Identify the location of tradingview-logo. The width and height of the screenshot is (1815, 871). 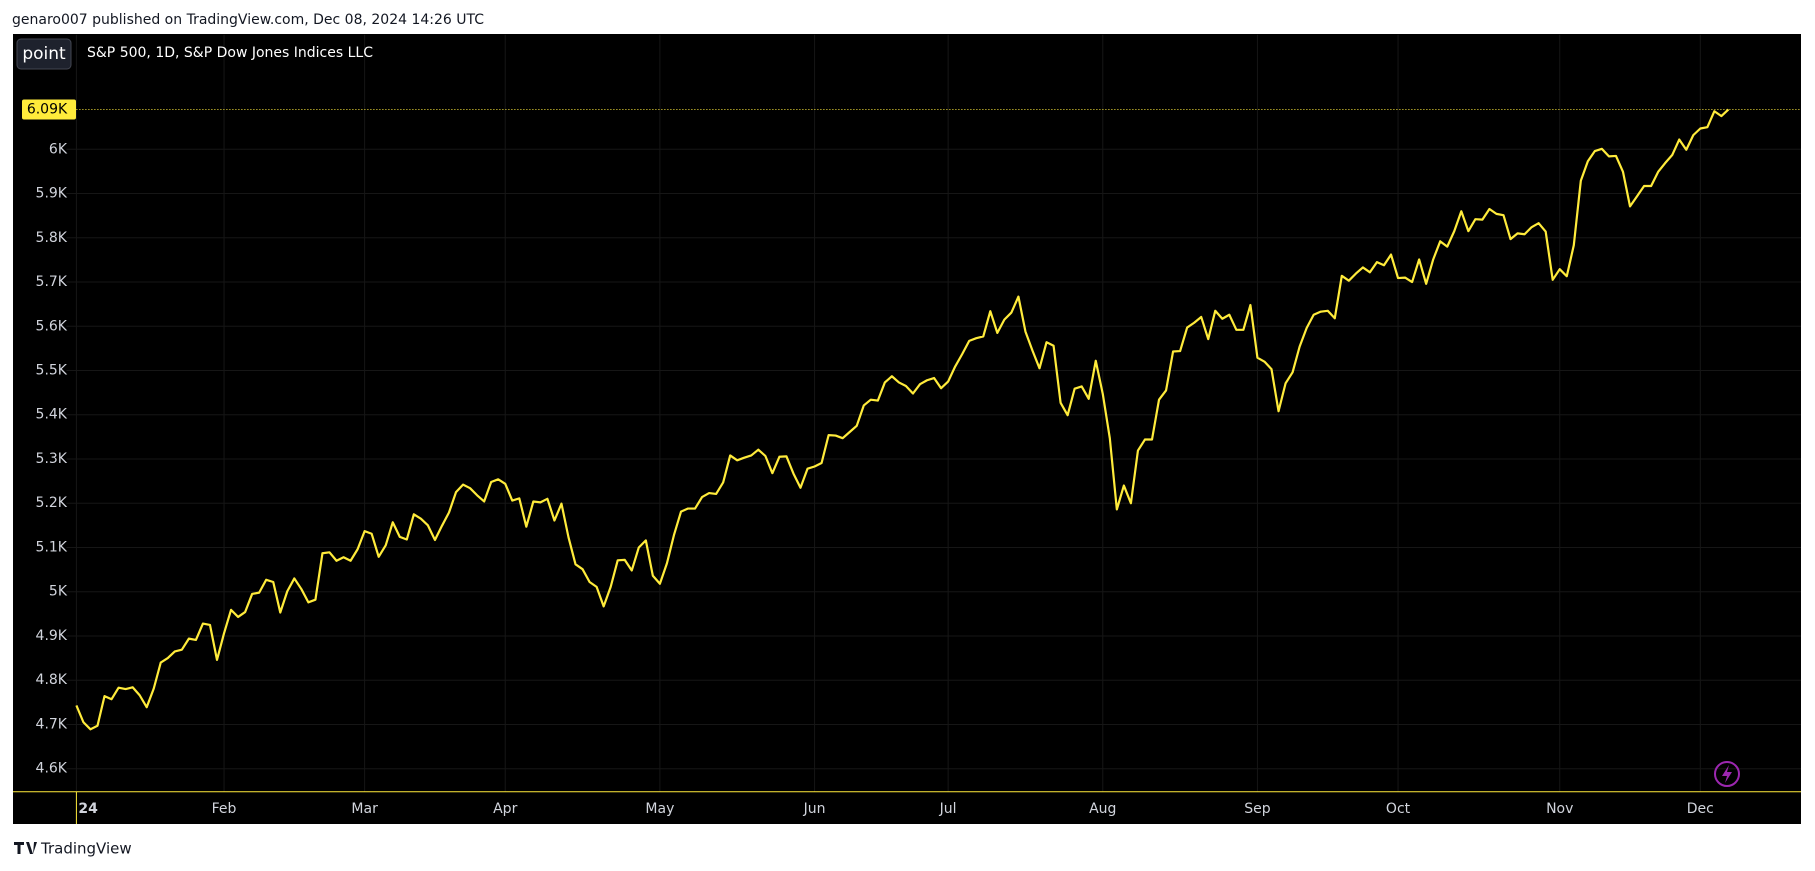
(25, 848).